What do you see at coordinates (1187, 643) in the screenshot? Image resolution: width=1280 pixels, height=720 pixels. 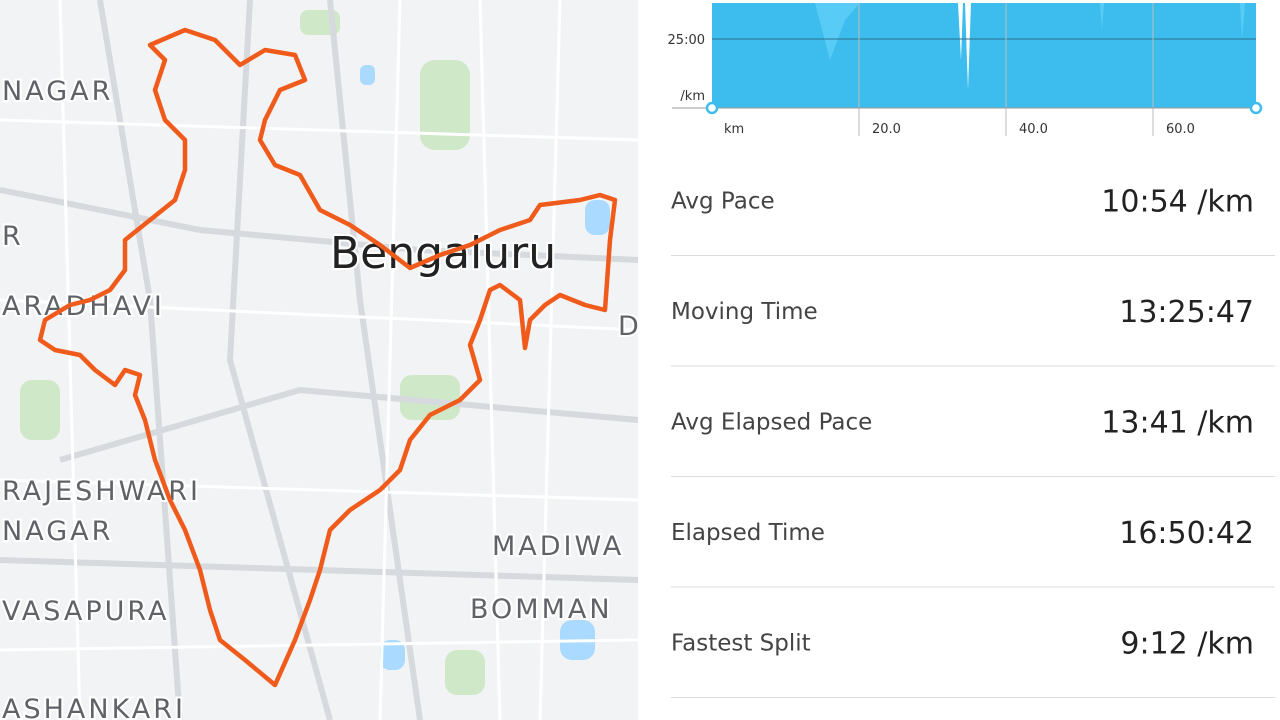 I see `stat-value: 9:12 /km` at bounding box center [1187, 643].